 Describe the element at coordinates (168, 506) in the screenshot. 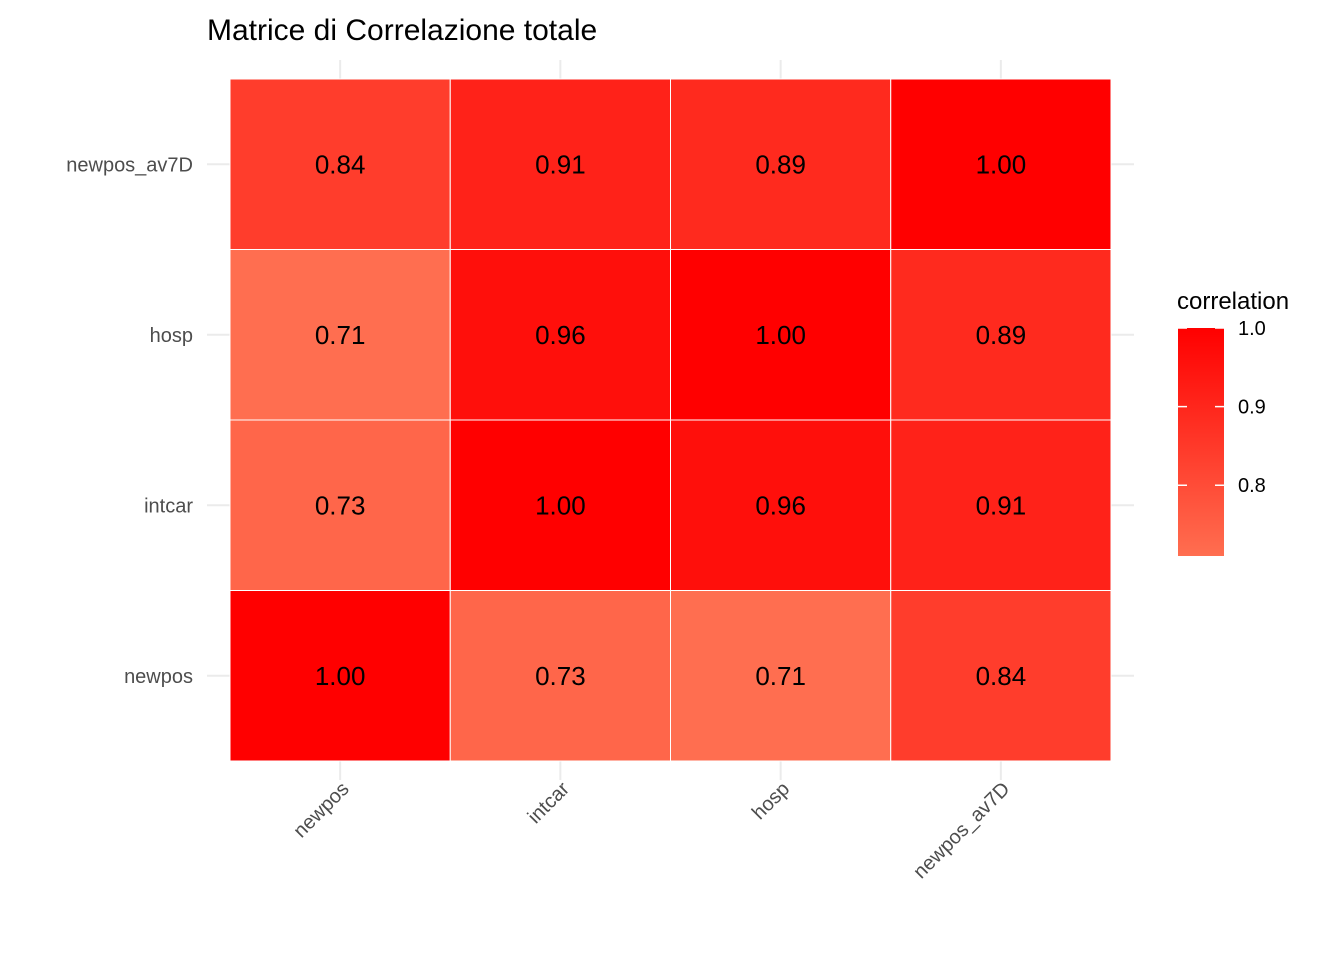

I see `y-tick-label: intcar` at that location.